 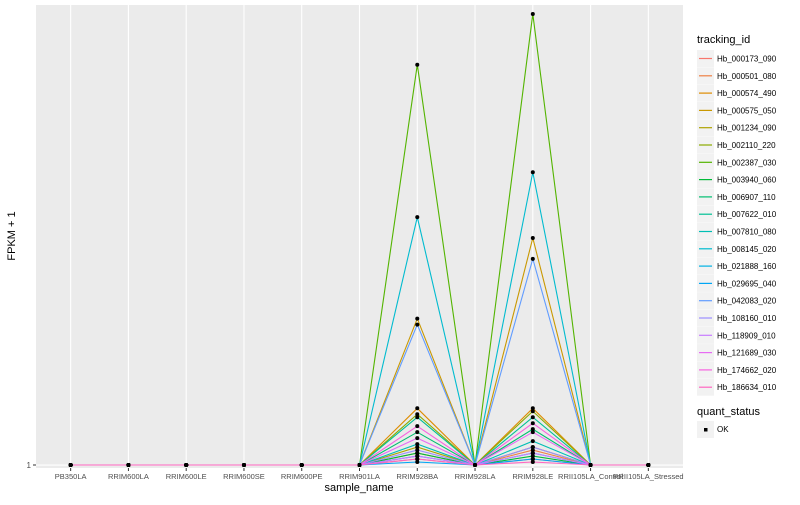 What do you see at coordinates (747, 214) in the screenshot?
I see `legend-label: Hb_007622_010` at bounding box center [747, 214].